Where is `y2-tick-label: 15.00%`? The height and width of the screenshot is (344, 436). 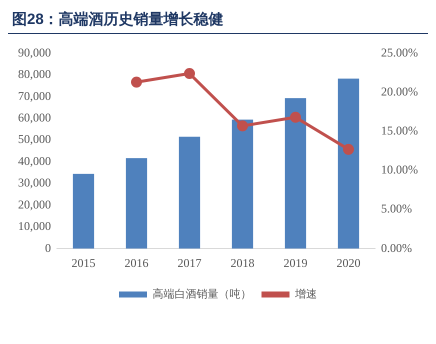
y2-tick-label: 15.00% is located at coordinates (399, 131).